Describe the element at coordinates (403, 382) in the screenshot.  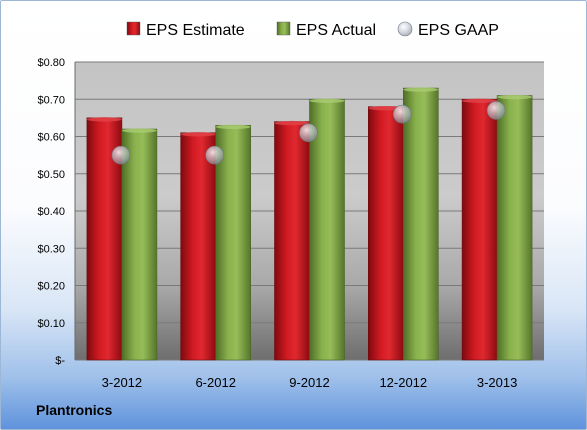
I see `x-tick-label: 12-2012` at that location.